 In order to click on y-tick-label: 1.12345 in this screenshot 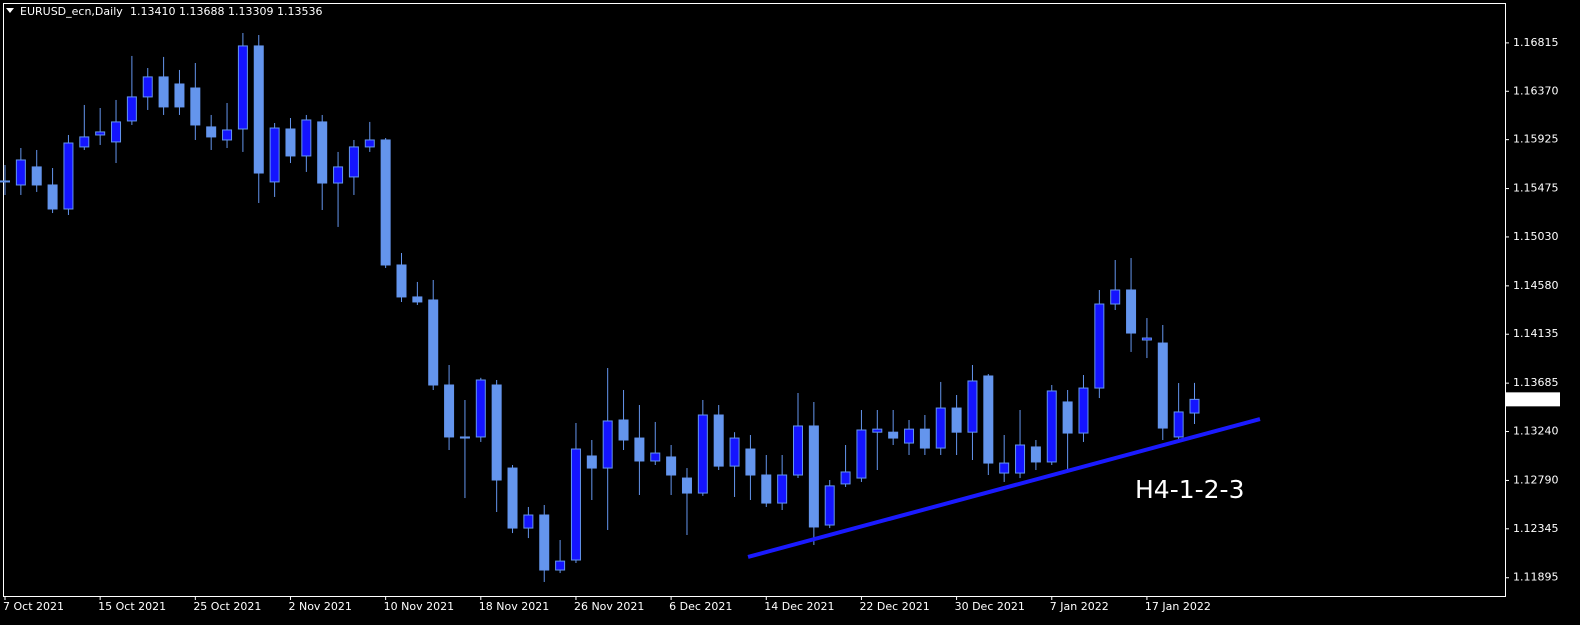, I will do `click(1536, 528)`.